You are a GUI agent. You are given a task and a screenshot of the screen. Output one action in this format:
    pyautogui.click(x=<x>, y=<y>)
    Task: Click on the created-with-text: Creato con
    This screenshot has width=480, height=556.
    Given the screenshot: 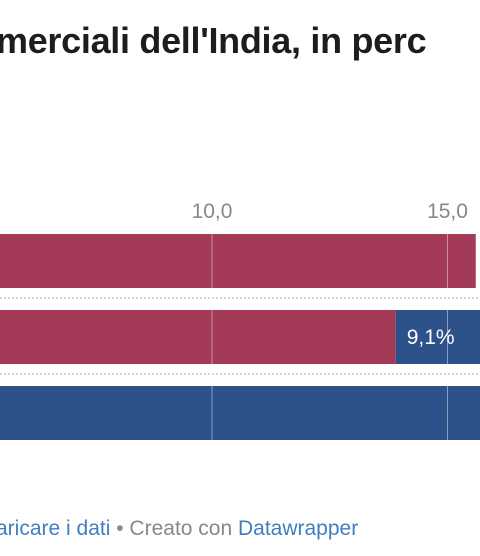 What is the action you would take?
    pyautogui.click(x=183, y=528)
    